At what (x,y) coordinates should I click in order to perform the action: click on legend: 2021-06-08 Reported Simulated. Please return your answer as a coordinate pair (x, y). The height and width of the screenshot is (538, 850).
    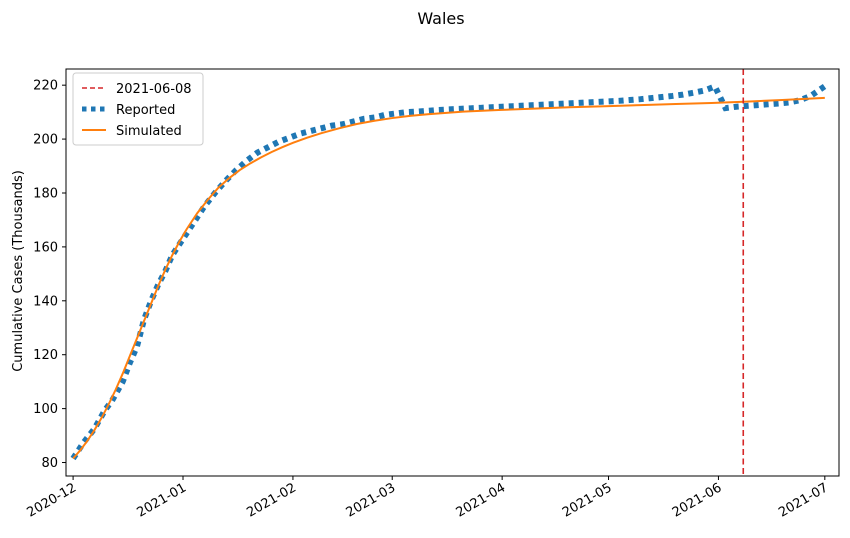
    Looking at the image, I should click on (138, 109).